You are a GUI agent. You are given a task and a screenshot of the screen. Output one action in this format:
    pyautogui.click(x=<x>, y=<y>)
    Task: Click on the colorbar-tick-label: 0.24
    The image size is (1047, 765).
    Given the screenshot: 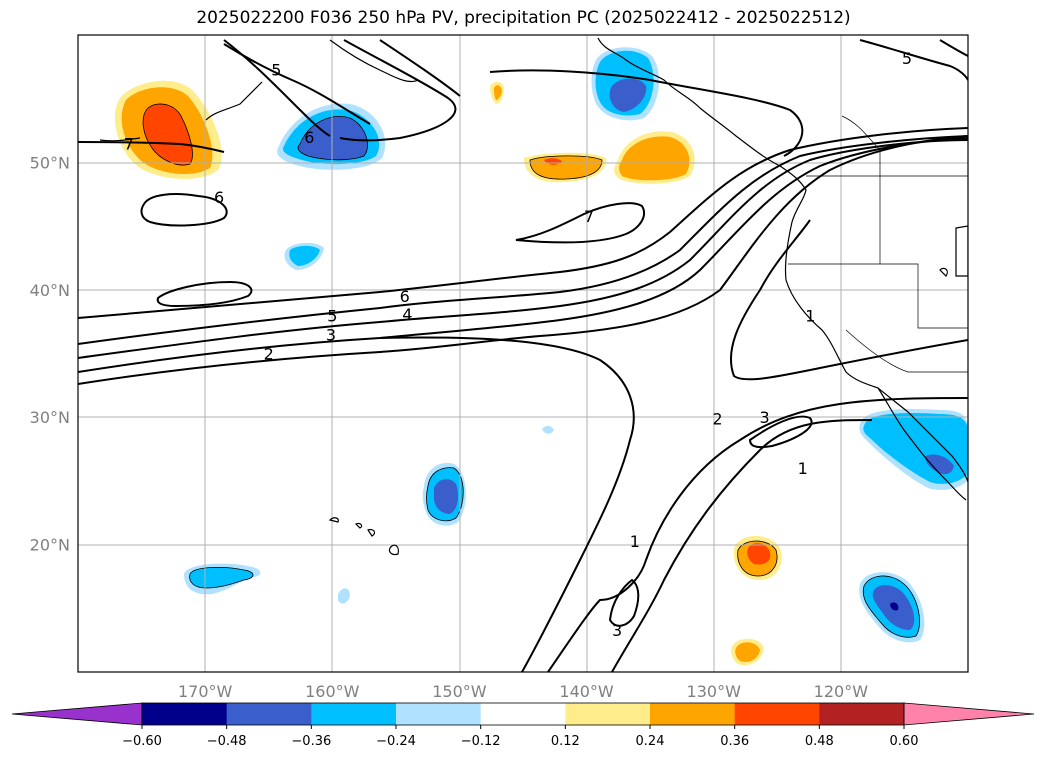 What is the action you would take?
    pyautogui.click(x=650, y=741)
    